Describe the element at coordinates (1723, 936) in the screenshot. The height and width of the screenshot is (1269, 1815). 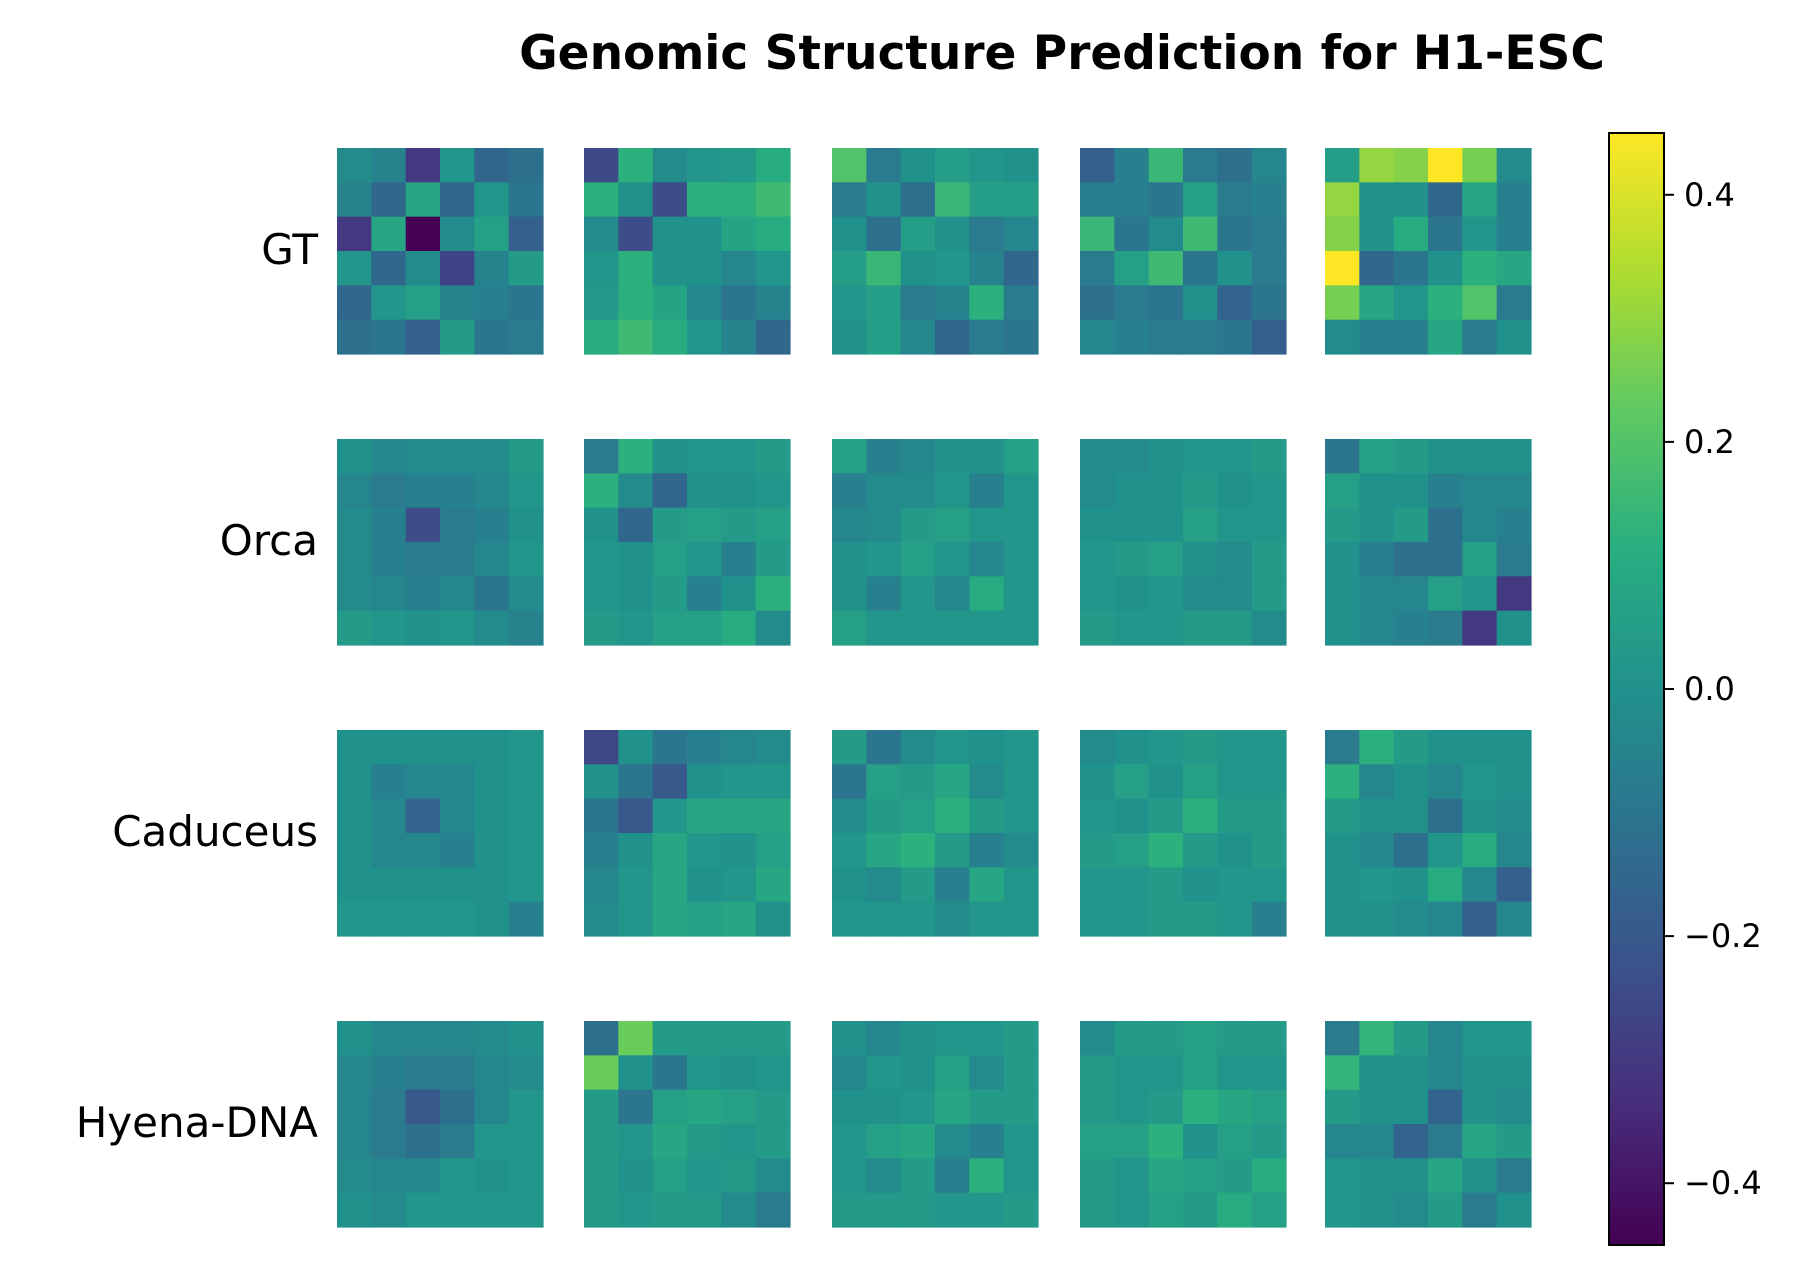
I see `colorbar-tick-label: −0.2` at that location.